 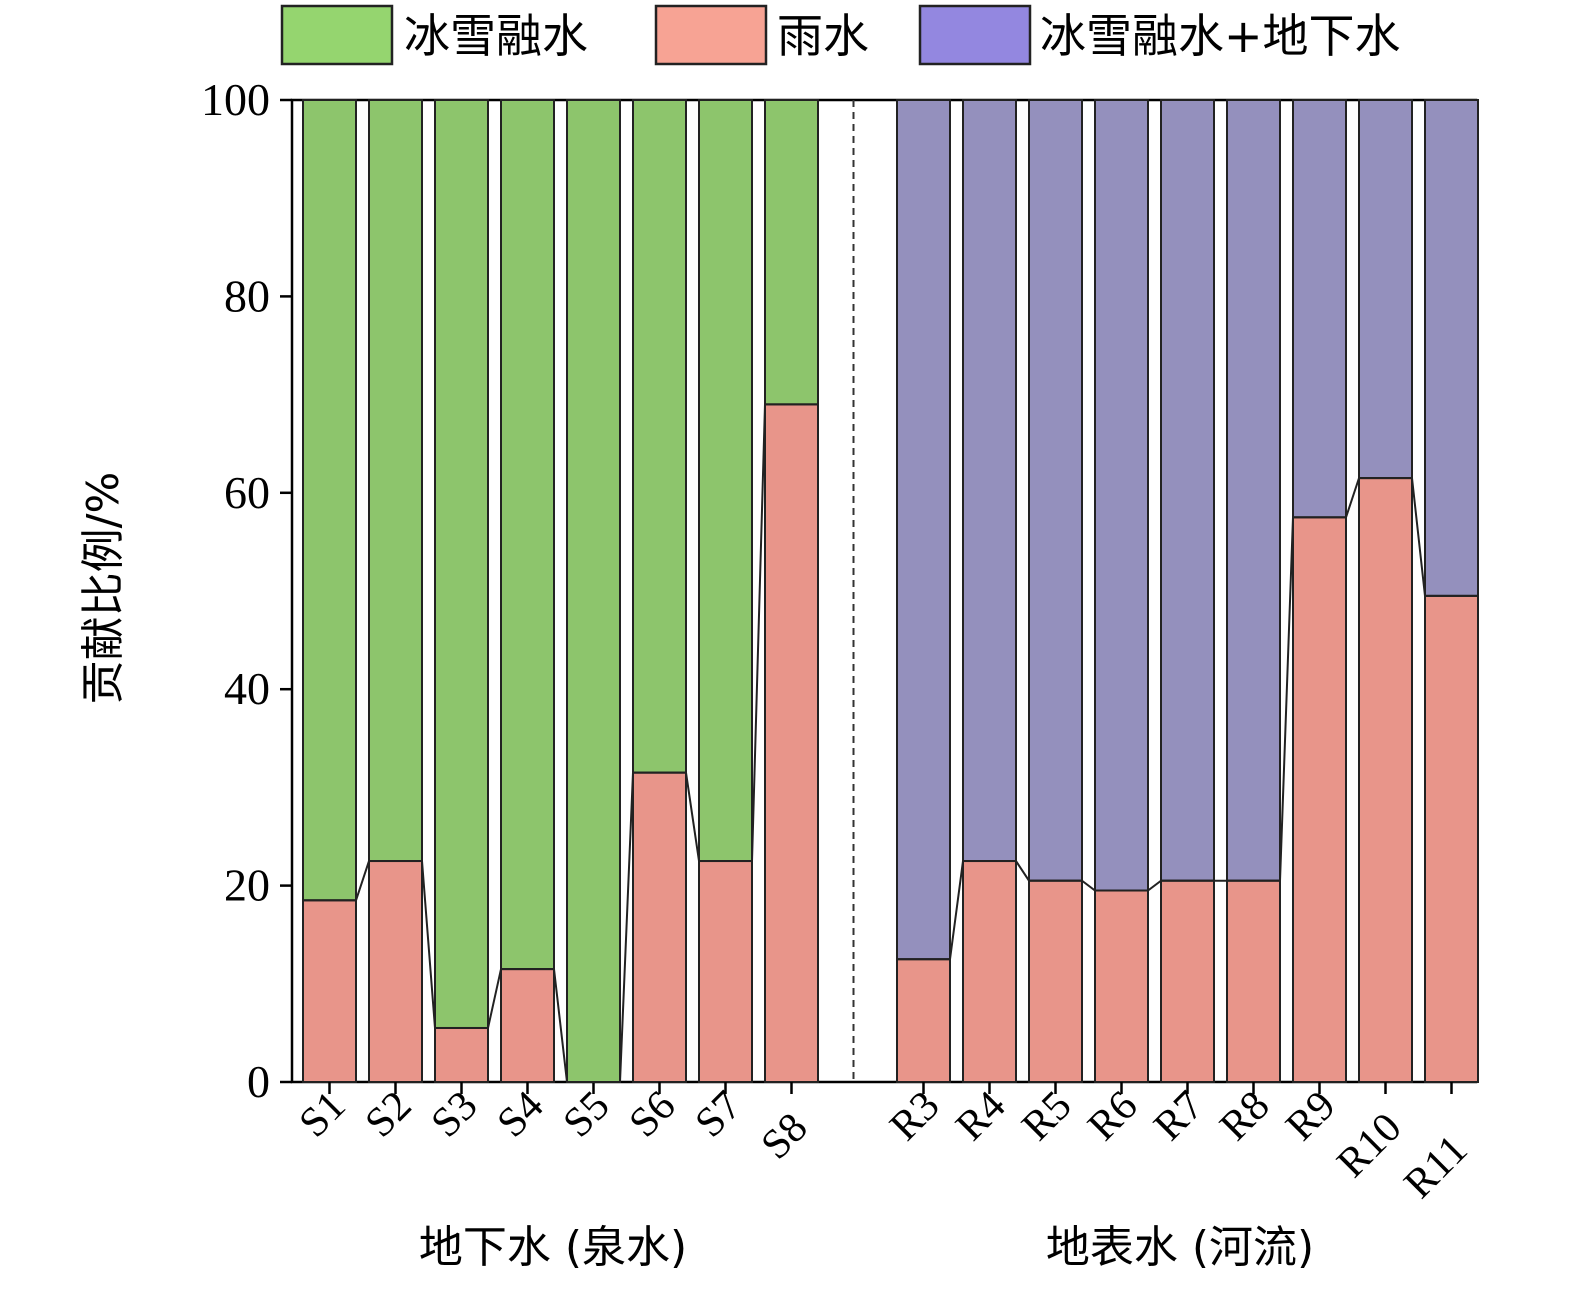 I want to click on x-tick-label: R4, so click(x=980, y=1116).